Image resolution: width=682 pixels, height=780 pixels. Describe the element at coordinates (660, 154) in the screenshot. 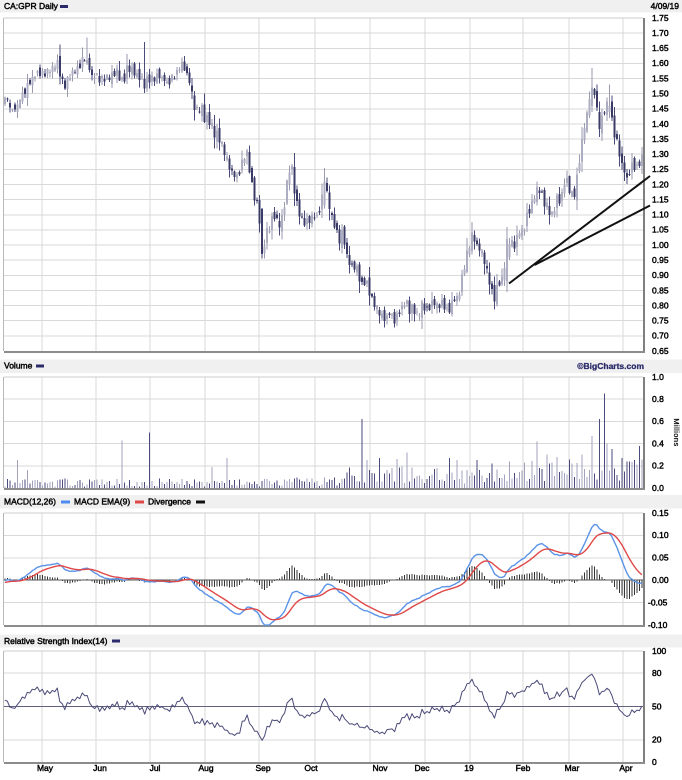

I see `svg-text: 1.30` at that location.